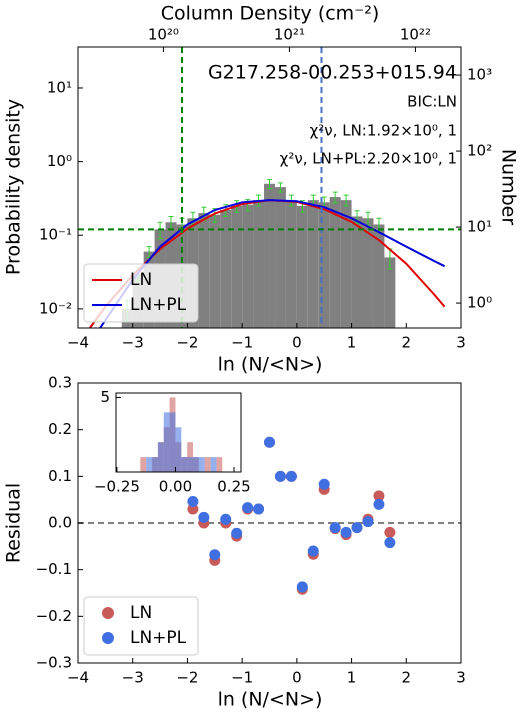 The width and height of the screenshot is (522, 714). I want to click on y-tick-label: 0.3, so click(60, 383).